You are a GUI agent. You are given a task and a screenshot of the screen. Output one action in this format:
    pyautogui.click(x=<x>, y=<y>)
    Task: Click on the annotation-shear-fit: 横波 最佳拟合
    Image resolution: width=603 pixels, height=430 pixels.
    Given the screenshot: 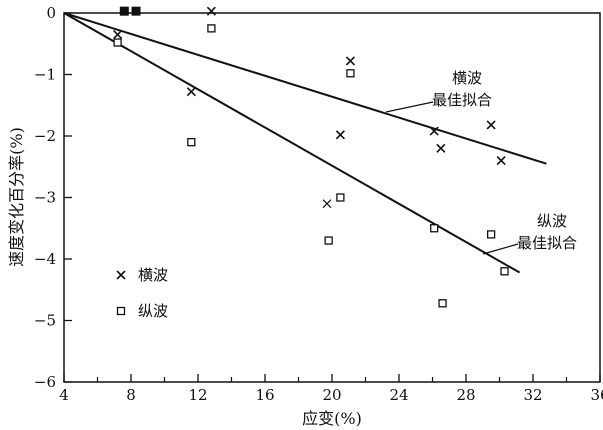 What is the action you would take?
    pyautogui.click(x=438, y=91)
    